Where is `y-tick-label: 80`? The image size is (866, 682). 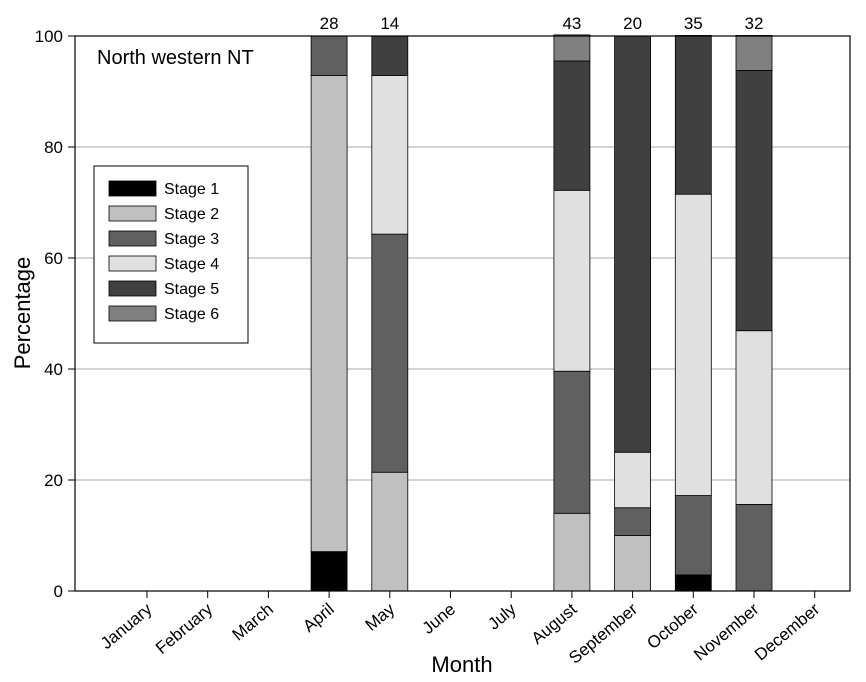 y-tick-label: 80 is located at coordinates (53, 147).